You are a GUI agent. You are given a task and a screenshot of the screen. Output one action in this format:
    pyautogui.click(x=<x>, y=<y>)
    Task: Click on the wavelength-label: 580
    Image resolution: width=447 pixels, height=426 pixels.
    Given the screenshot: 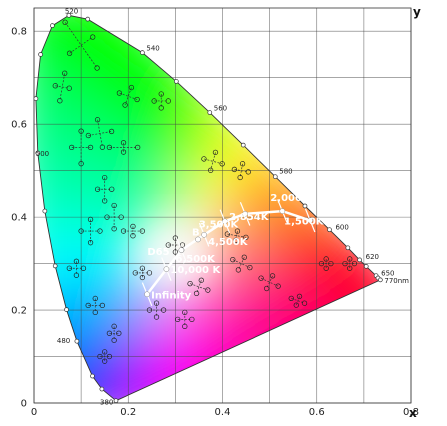 What is the action you would take?
    pyautogui.click(x=285, y=172)
    